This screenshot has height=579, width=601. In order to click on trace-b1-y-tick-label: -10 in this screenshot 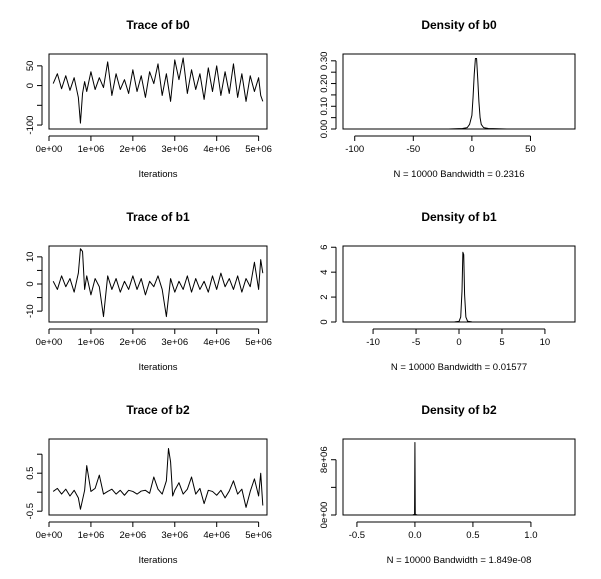, I will do `click(30, 311)`.